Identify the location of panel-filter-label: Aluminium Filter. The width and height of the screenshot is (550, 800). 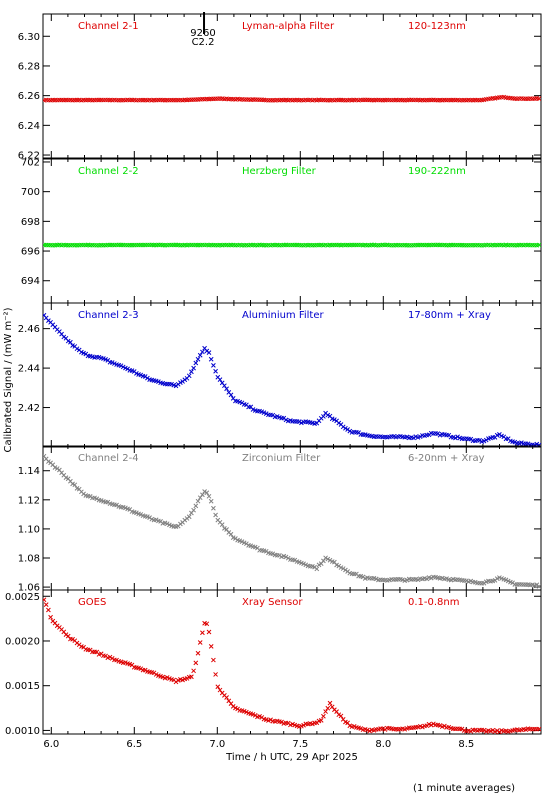
(283, 315).